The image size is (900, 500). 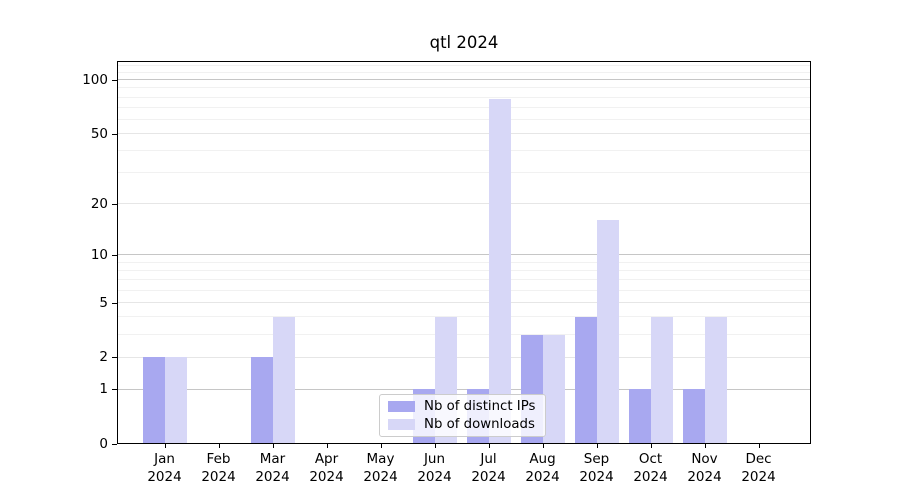 What do you see at coordinates (542, 468) in the screenshot?
I see `x-tick-label-aug: Aug 2024` at bounding box center [542, 468].